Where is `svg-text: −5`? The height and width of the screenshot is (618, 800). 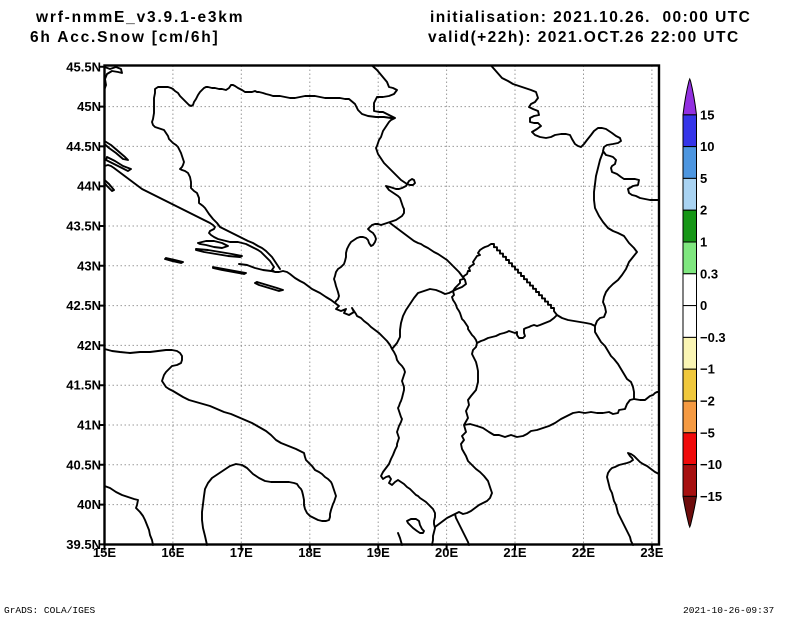 svg-text: −5 is located at coordinates (707, 432).